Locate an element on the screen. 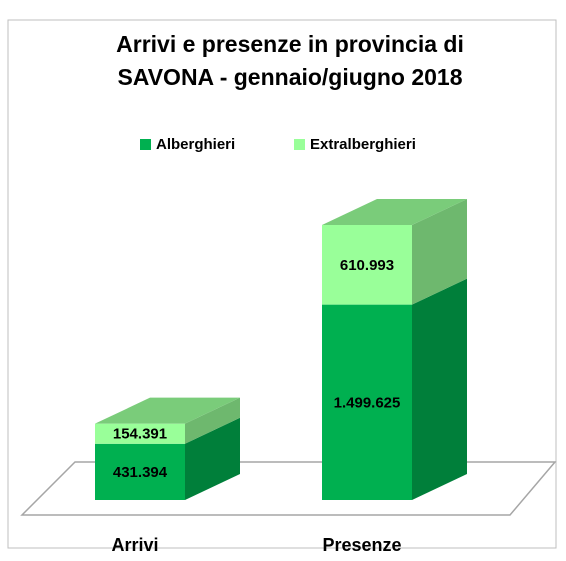 The height and width of the screenshot is (561, 566). value-label: 431.394 is located at coordinates (140, 472).